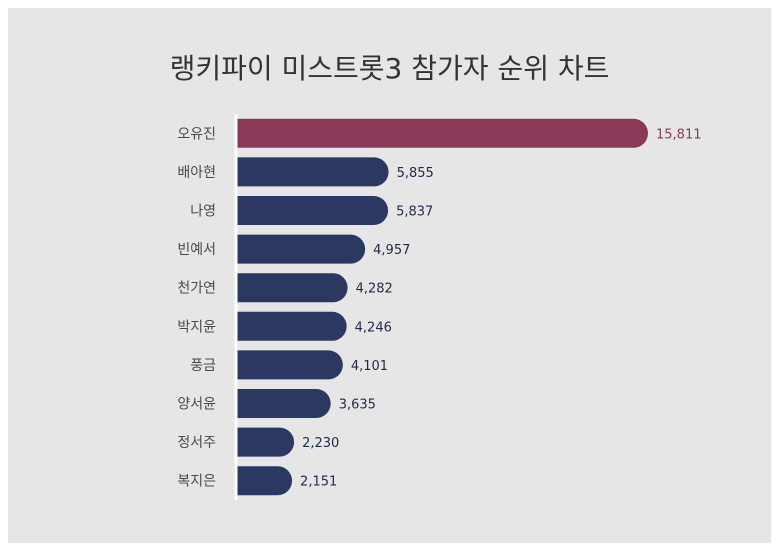 The height and width of the screenshot is (551, 779). I want to click on value-label: 2,151, so click(318, 482).